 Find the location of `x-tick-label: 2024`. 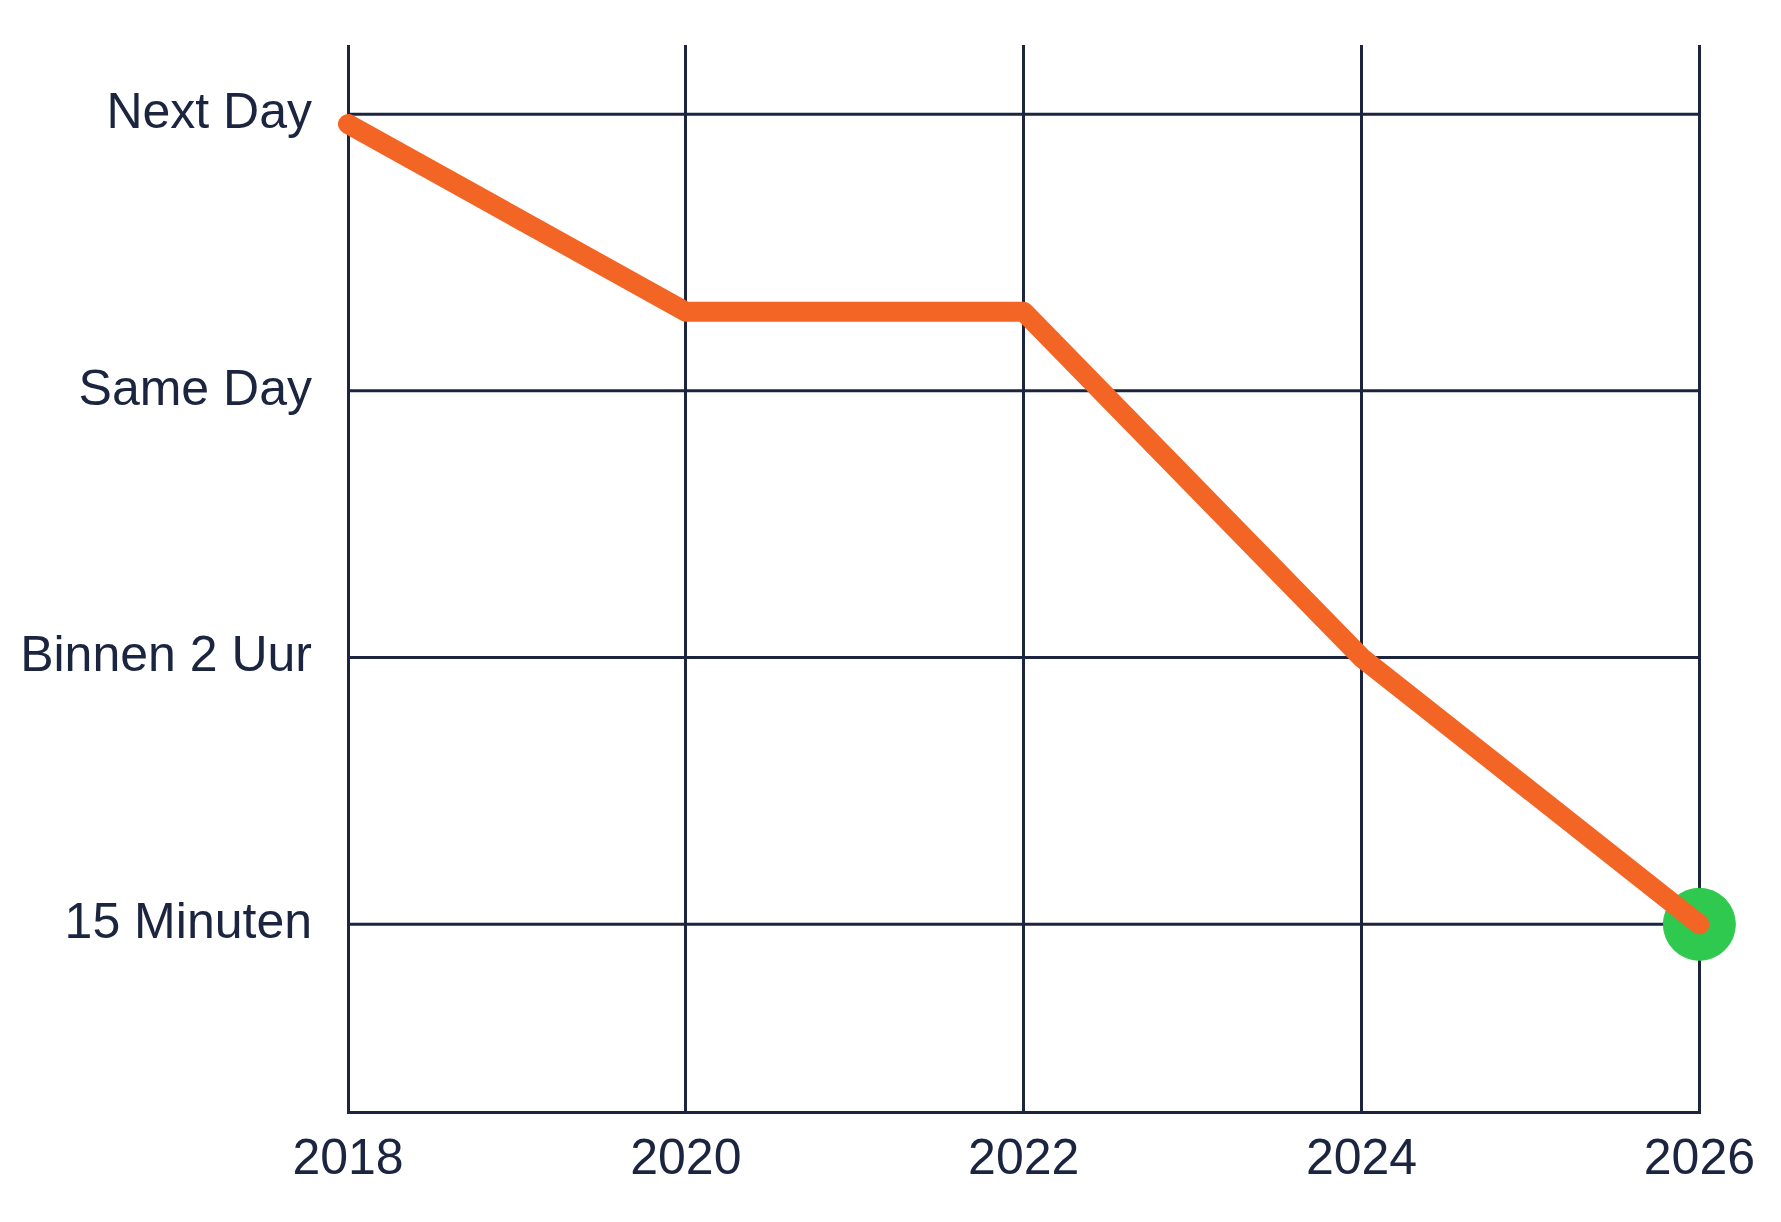

x-tick-label: 2024 is located at coordinates (1361, 1156).